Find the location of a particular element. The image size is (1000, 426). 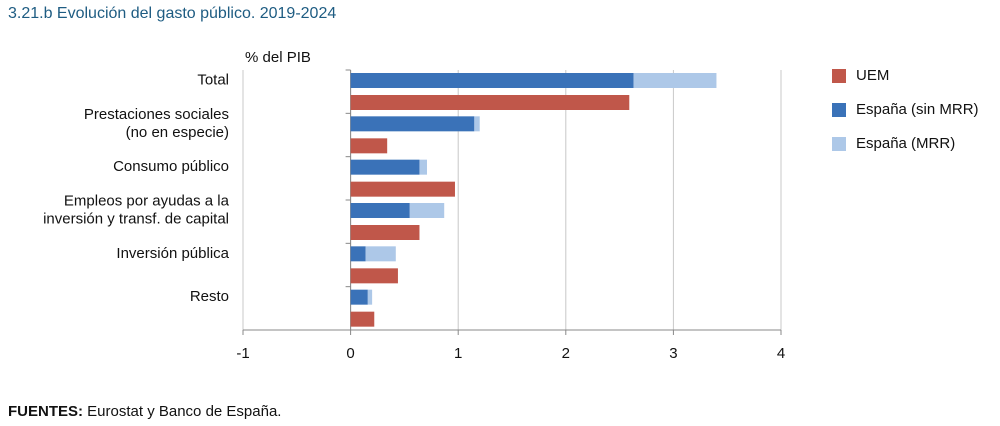

y-tick-line: Resto is located at coordinates (209, 296).